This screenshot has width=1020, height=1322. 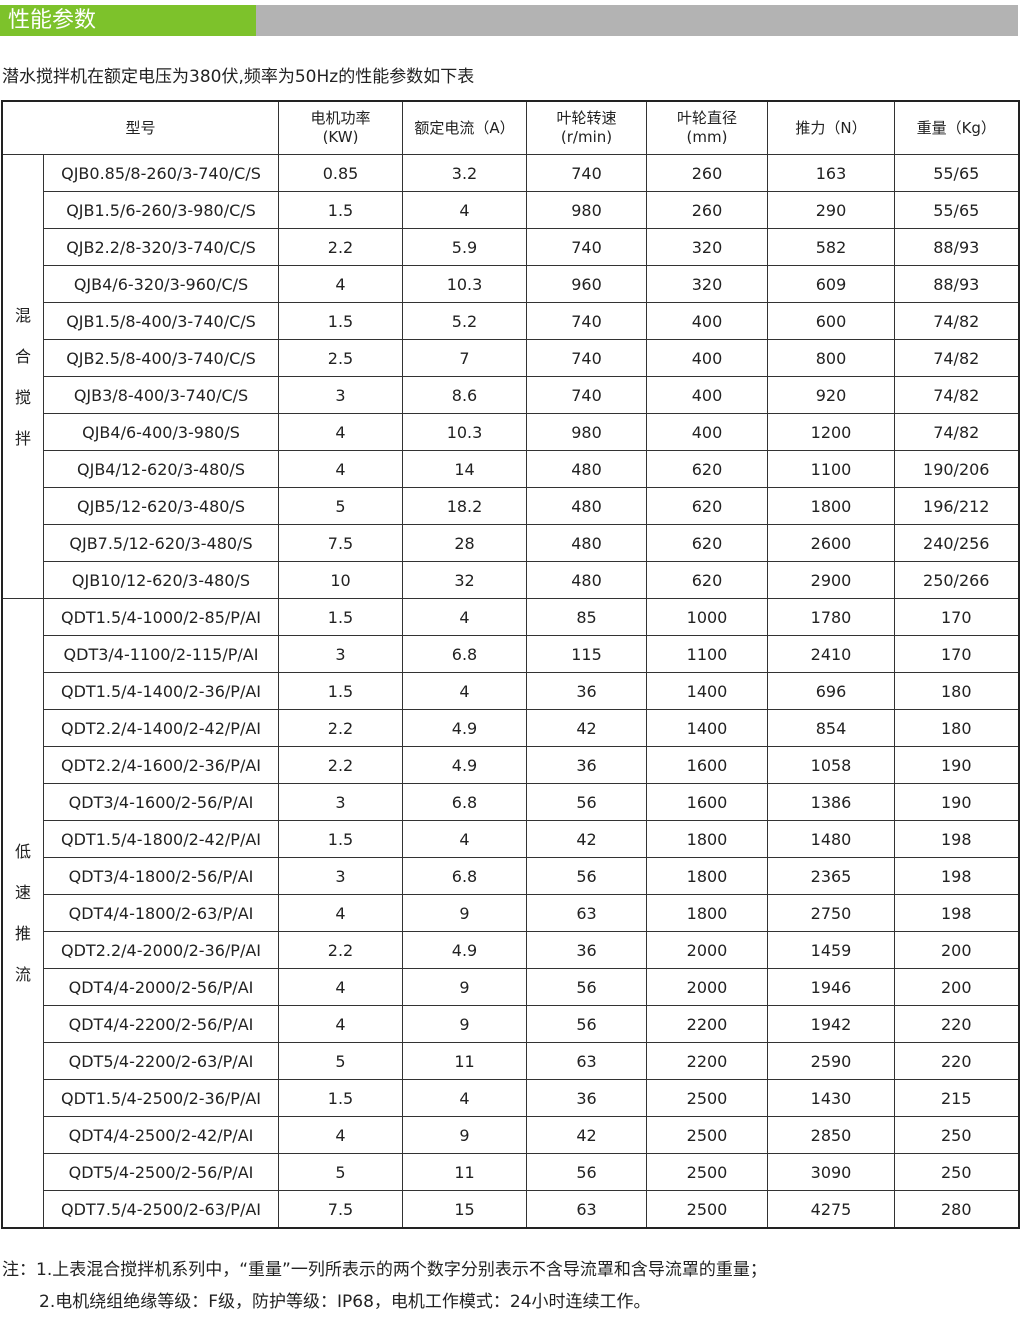 I want to click on cell-diameter: 260, so click(x=707, y=210).